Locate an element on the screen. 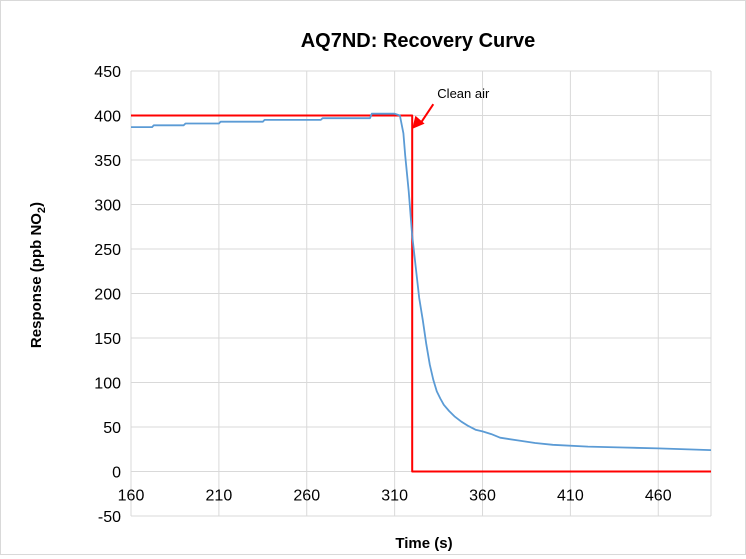  x-axis-title: Time (s) is located at coordinates (423, 543).